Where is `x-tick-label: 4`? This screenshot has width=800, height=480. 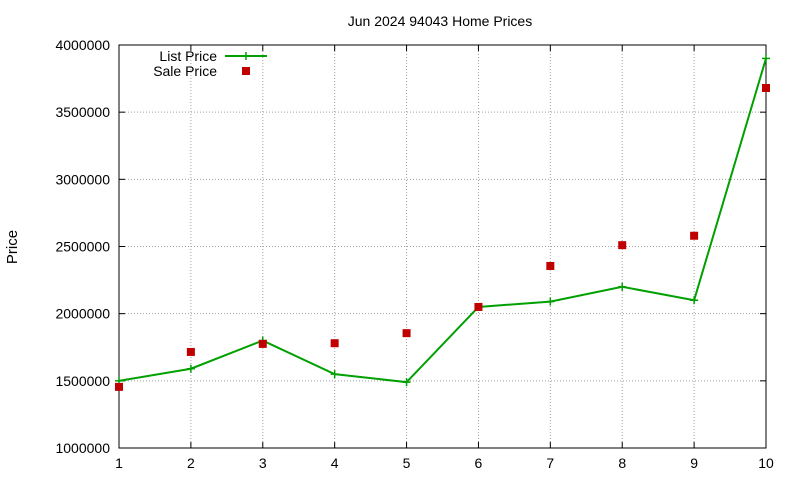
x-tick-label: 4 is located at coordinates (335, 463).